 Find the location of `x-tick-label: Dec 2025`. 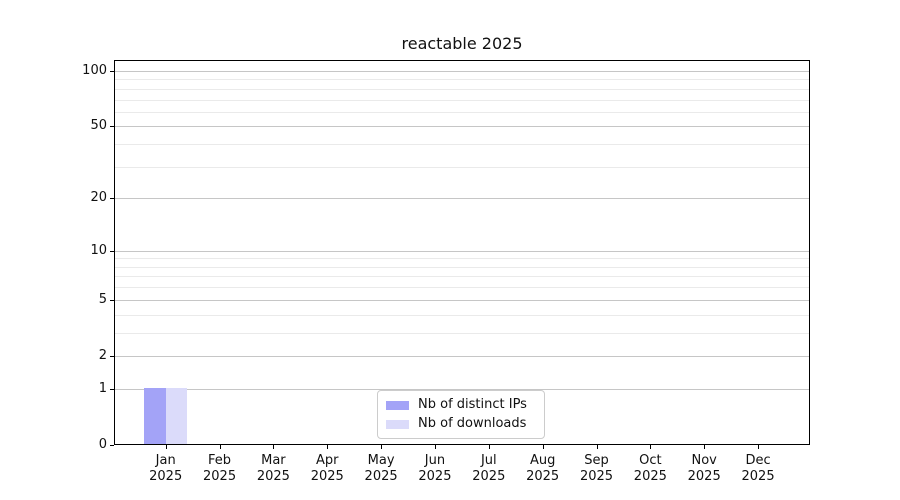

x-tick-label: Dec 2025 is located at coordinates (758, 468).